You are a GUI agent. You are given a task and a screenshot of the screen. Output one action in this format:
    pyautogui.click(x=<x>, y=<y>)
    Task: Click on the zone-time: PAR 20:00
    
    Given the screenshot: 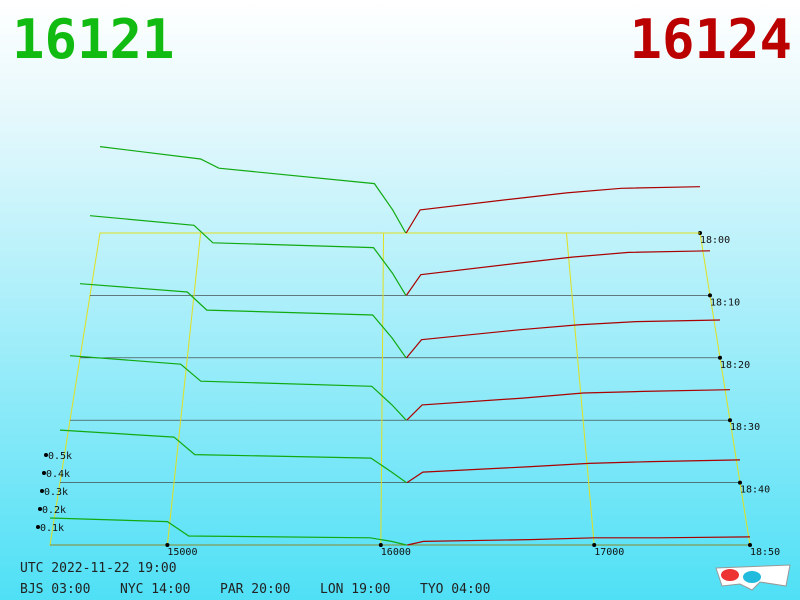 What is the action you would take?
    pyautogui.click(x=255, y=589)
    